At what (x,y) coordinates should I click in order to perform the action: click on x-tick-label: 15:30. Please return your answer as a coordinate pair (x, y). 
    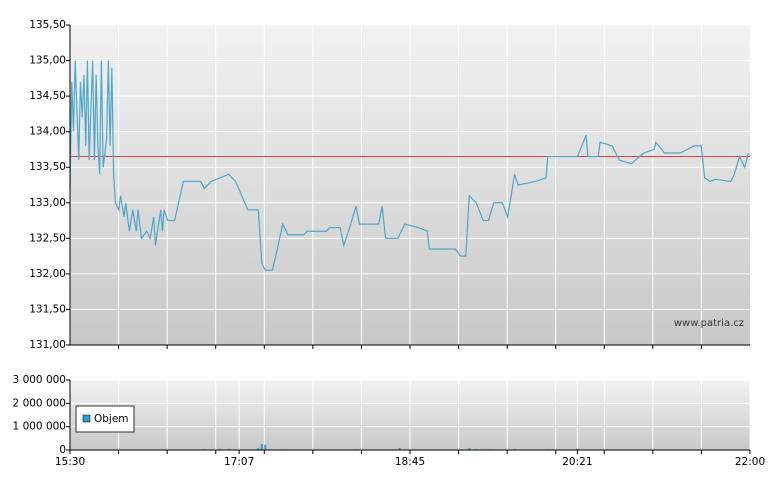
    Looking at the image, I should click on (70, 462).